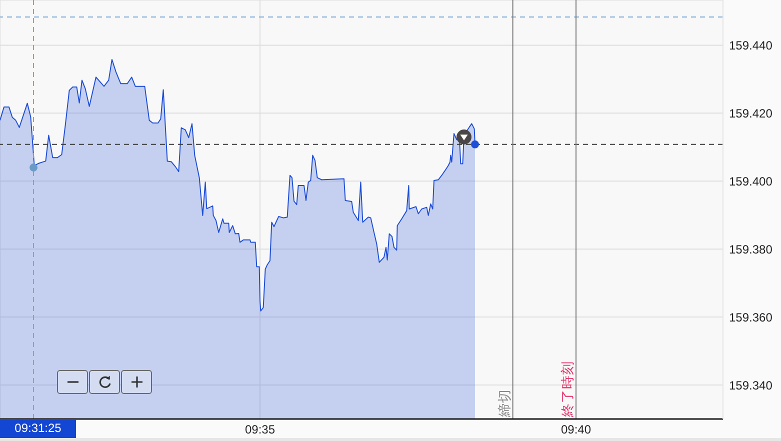 The image size is (781, 441). Describe the element at coordinates (38, 428) in the screenshot. I see `text: 09:31:25` at that location.